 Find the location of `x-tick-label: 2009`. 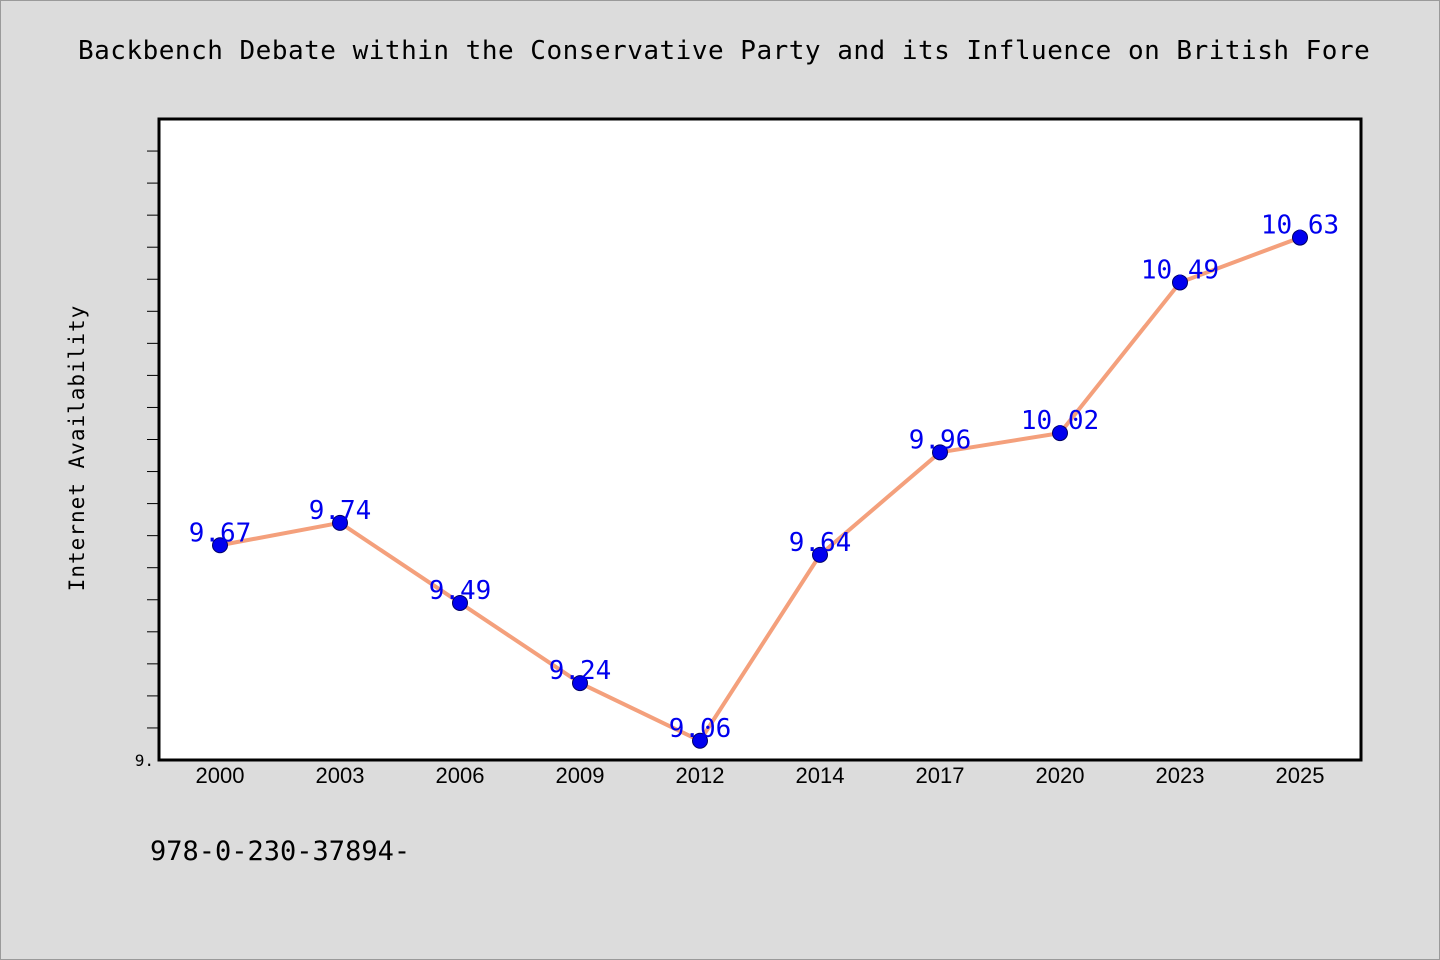

x-tick-label: 2009 is located at coordinates (580, 775).